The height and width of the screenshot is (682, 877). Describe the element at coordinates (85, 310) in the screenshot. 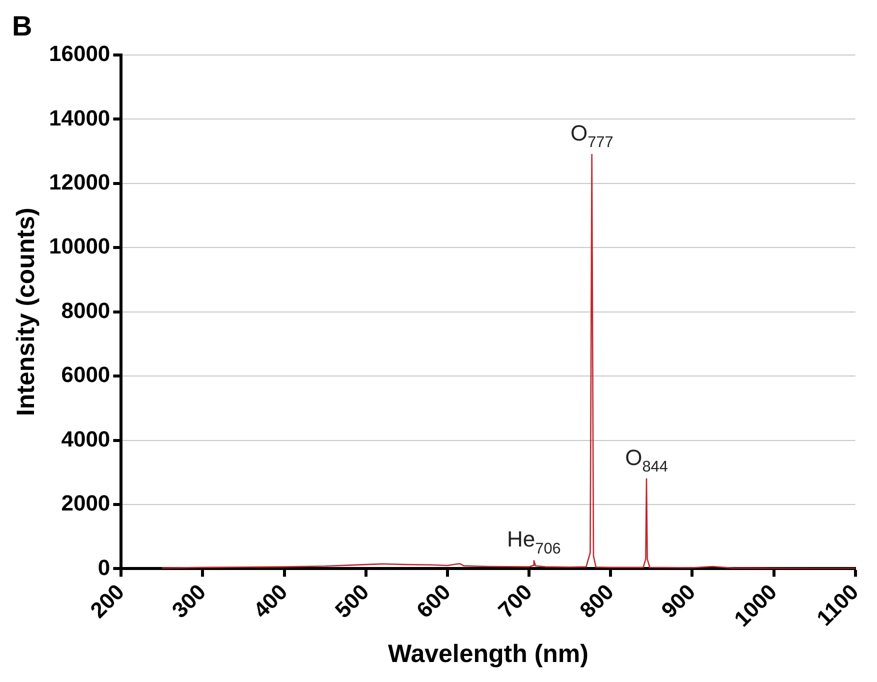

I see `y-tick-label: 8000` at that location.